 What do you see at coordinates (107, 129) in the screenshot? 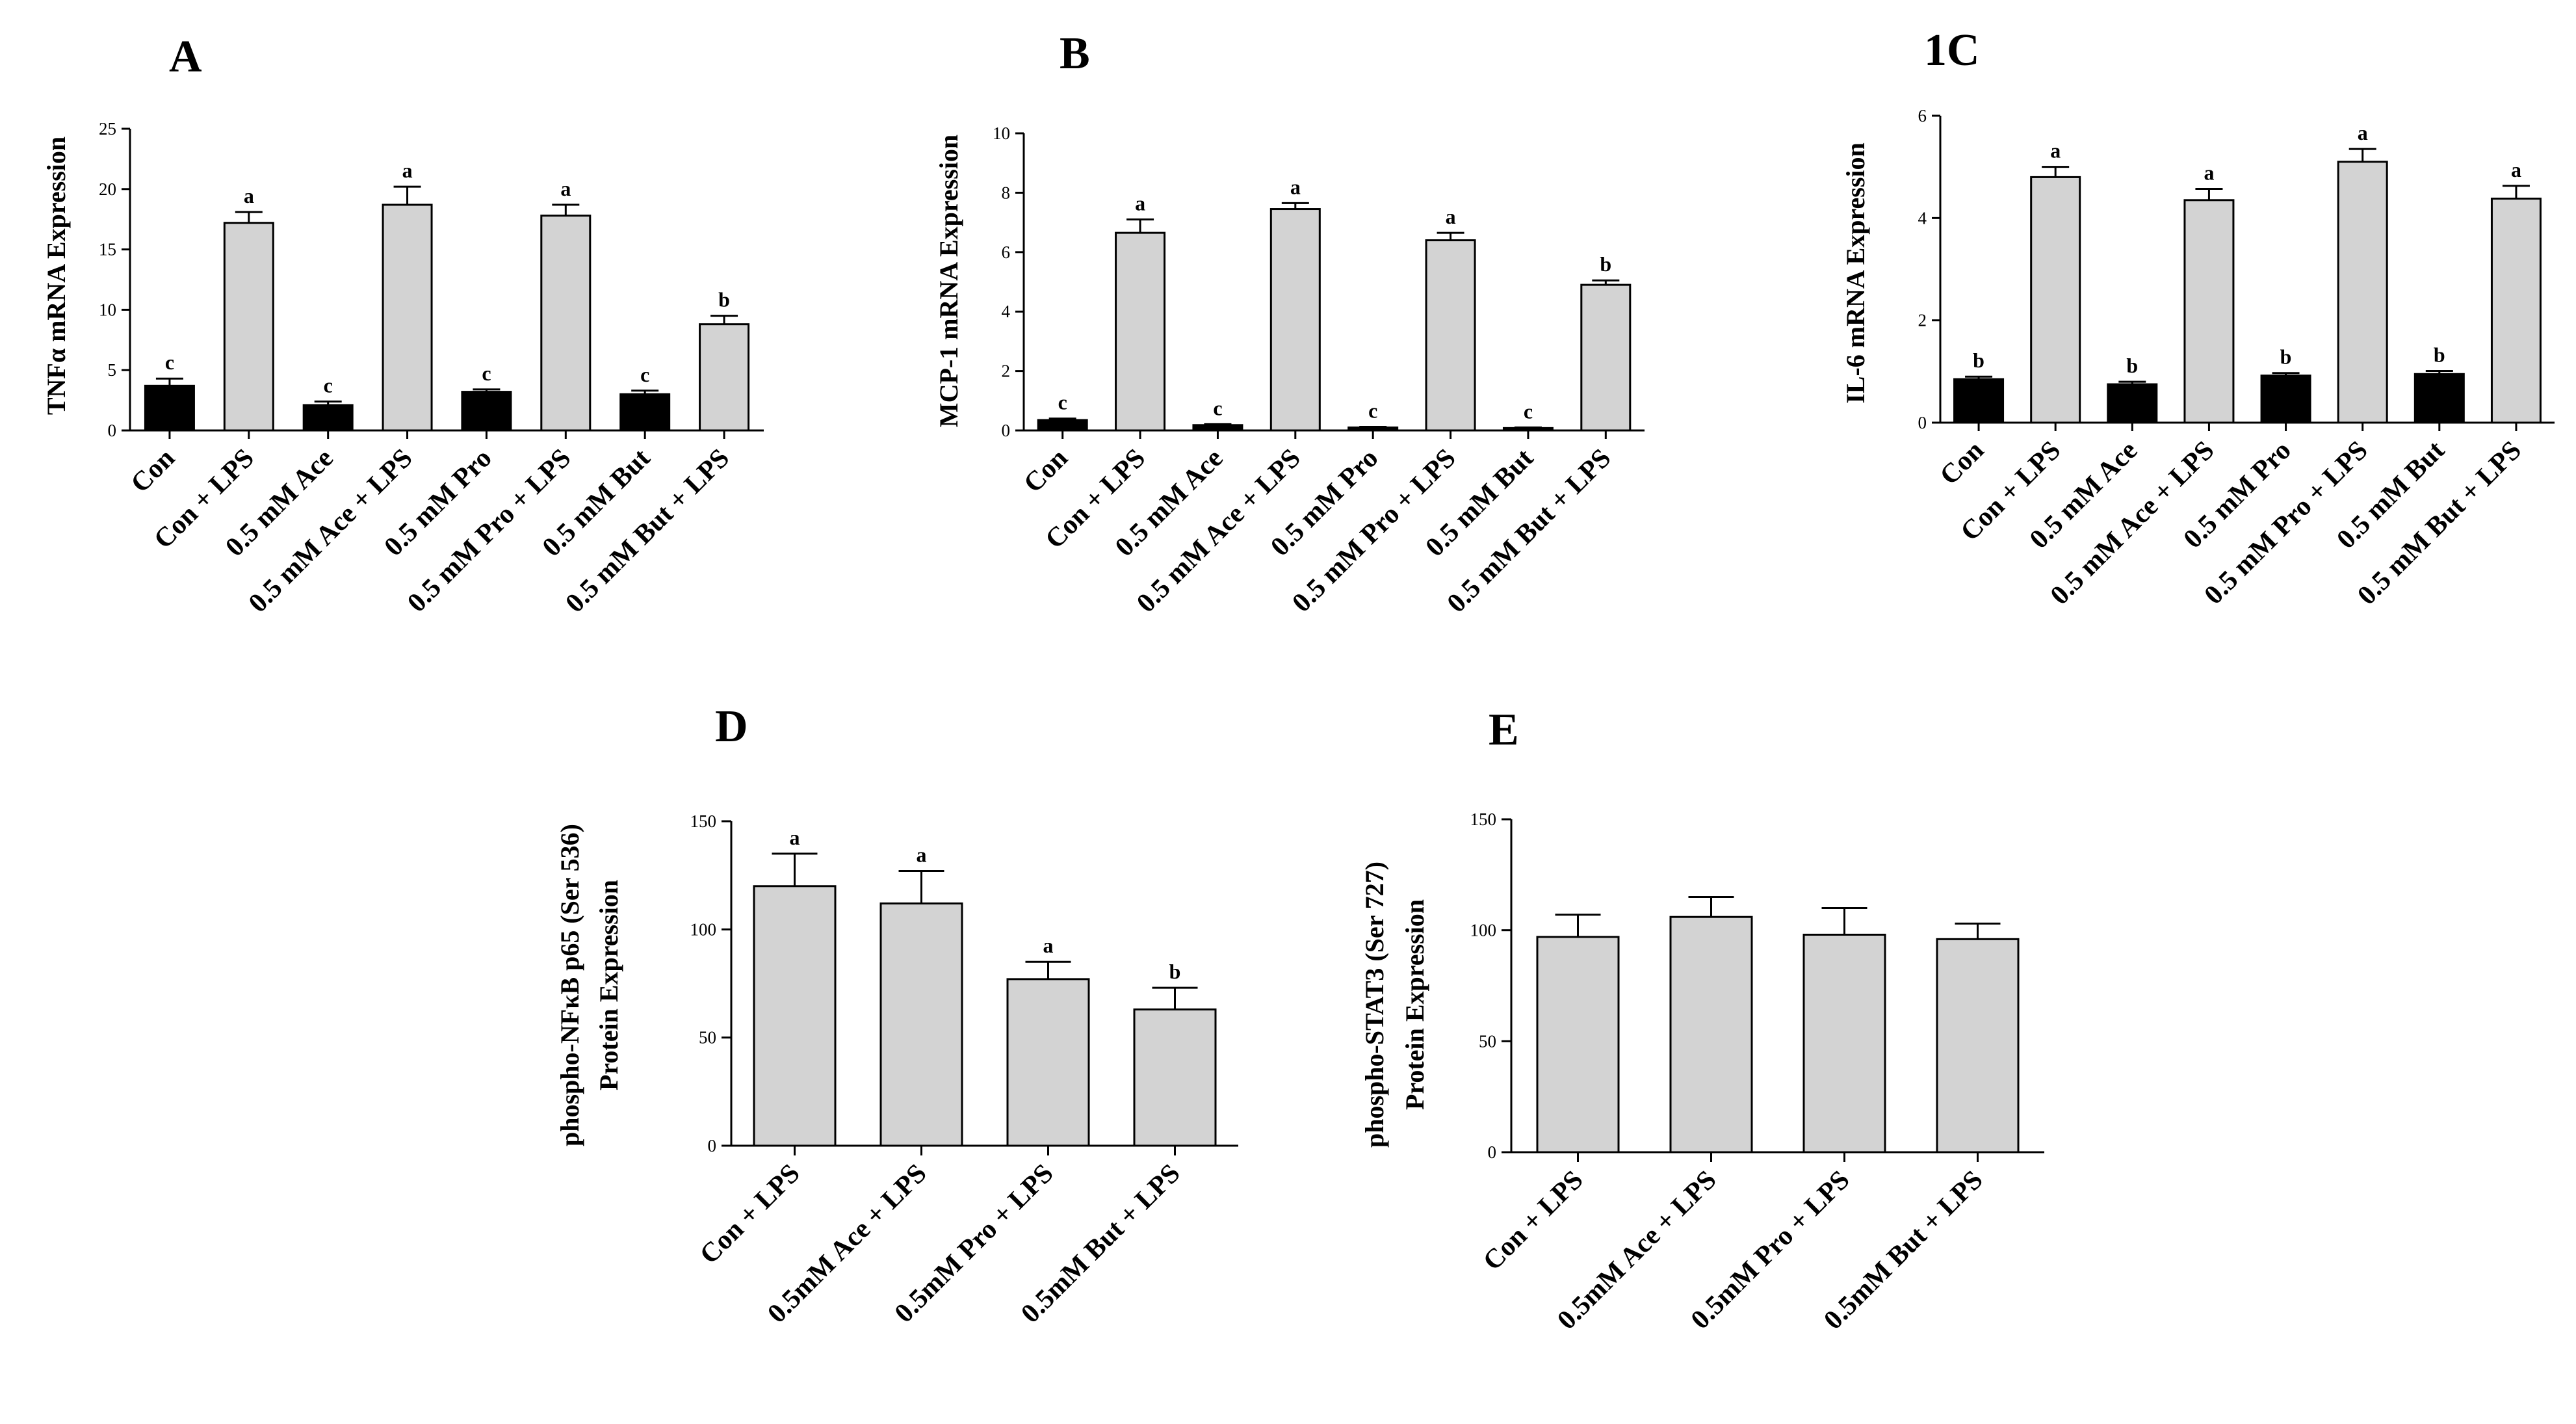
I see `y-tick-label: 25` at bounding box center [107, 129].